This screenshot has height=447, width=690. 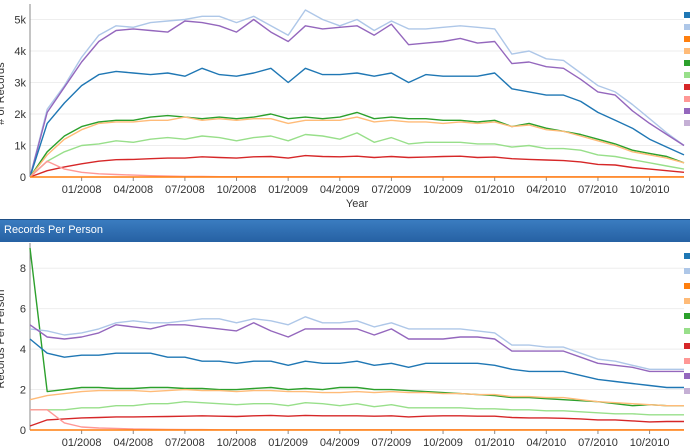 What do you see at coordinates (23, 391) in the screenshot?
I see `y-tick-label: 2` at bounding box center [23, 391].